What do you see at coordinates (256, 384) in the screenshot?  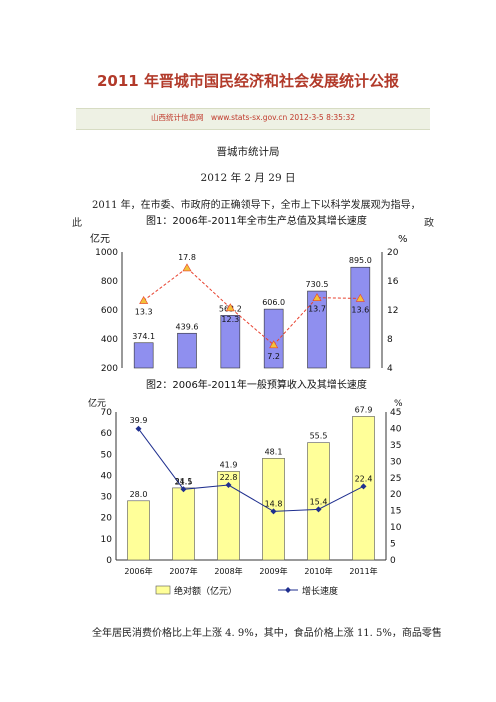 I see `chart-title: 图2：2006年-2011年一般预算收入及其增长速度` at bounding box center [256, 384].